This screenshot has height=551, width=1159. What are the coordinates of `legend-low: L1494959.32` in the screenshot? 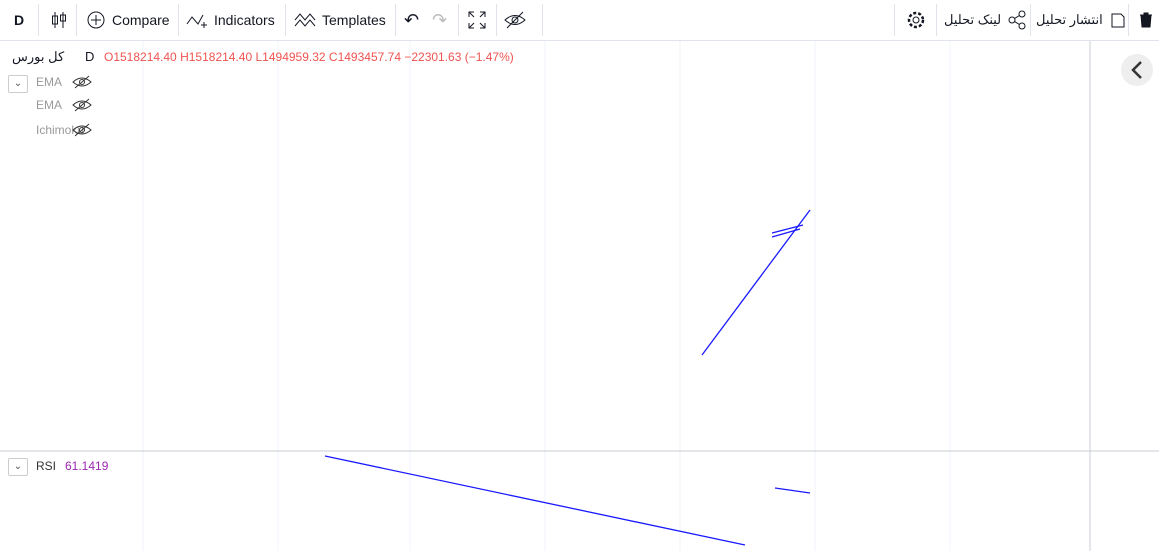 It's located at (290, 57).